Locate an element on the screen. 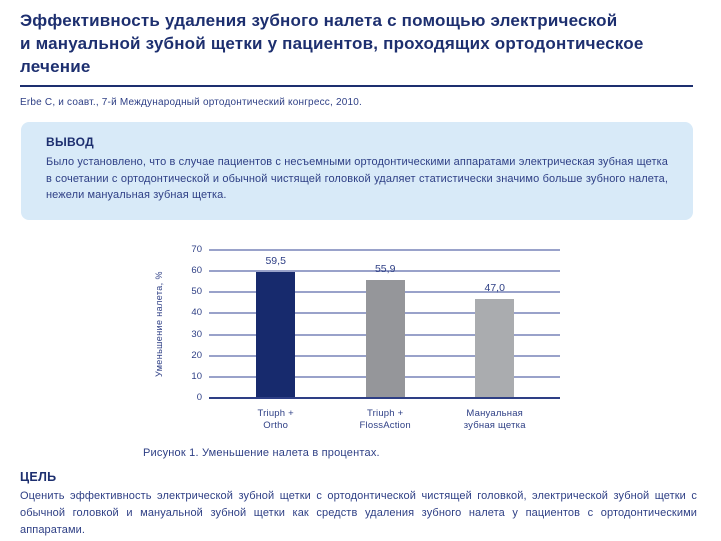 This screenshot has height=541, width=721. y-tick-label: 60 is located at coordinates (196, 271).